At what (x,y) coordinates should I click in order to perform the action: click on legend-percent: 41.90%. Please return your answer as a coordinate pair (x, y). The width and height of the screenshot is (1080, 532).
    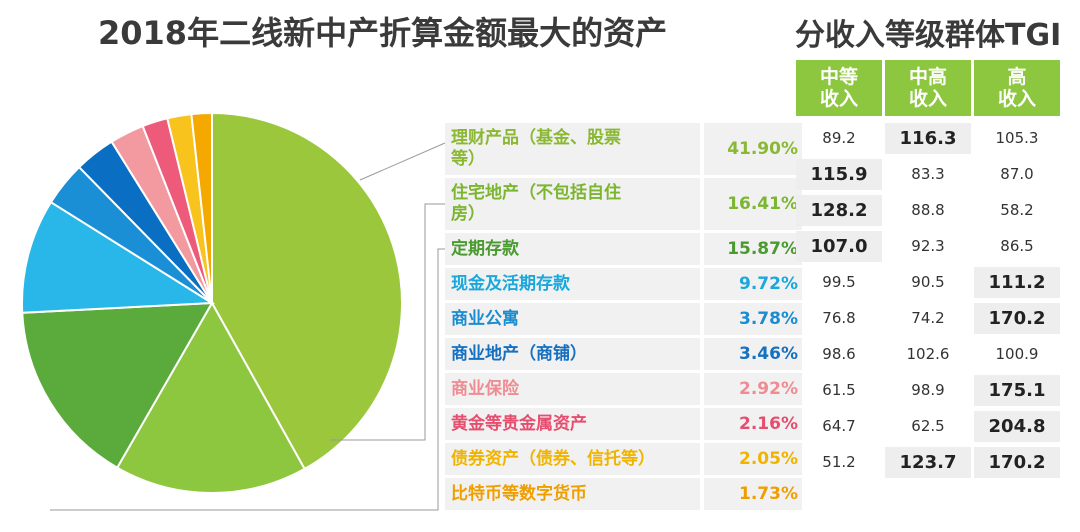
    Looking at the image, I should click on (753, 149).